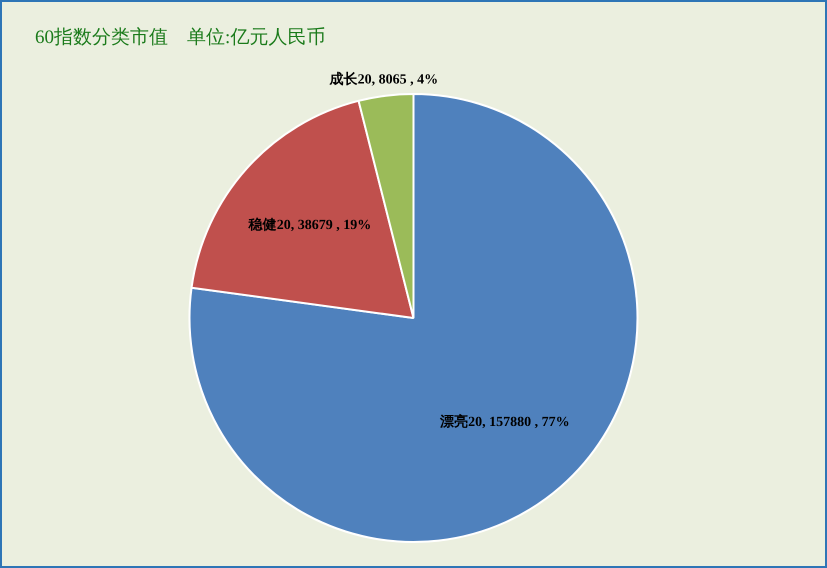  What do you see at coordinates (504, 421) in the screenshot?
I see `slice-label: 漂亮20, 157880 , 77%` at bounding box center [504, 421].